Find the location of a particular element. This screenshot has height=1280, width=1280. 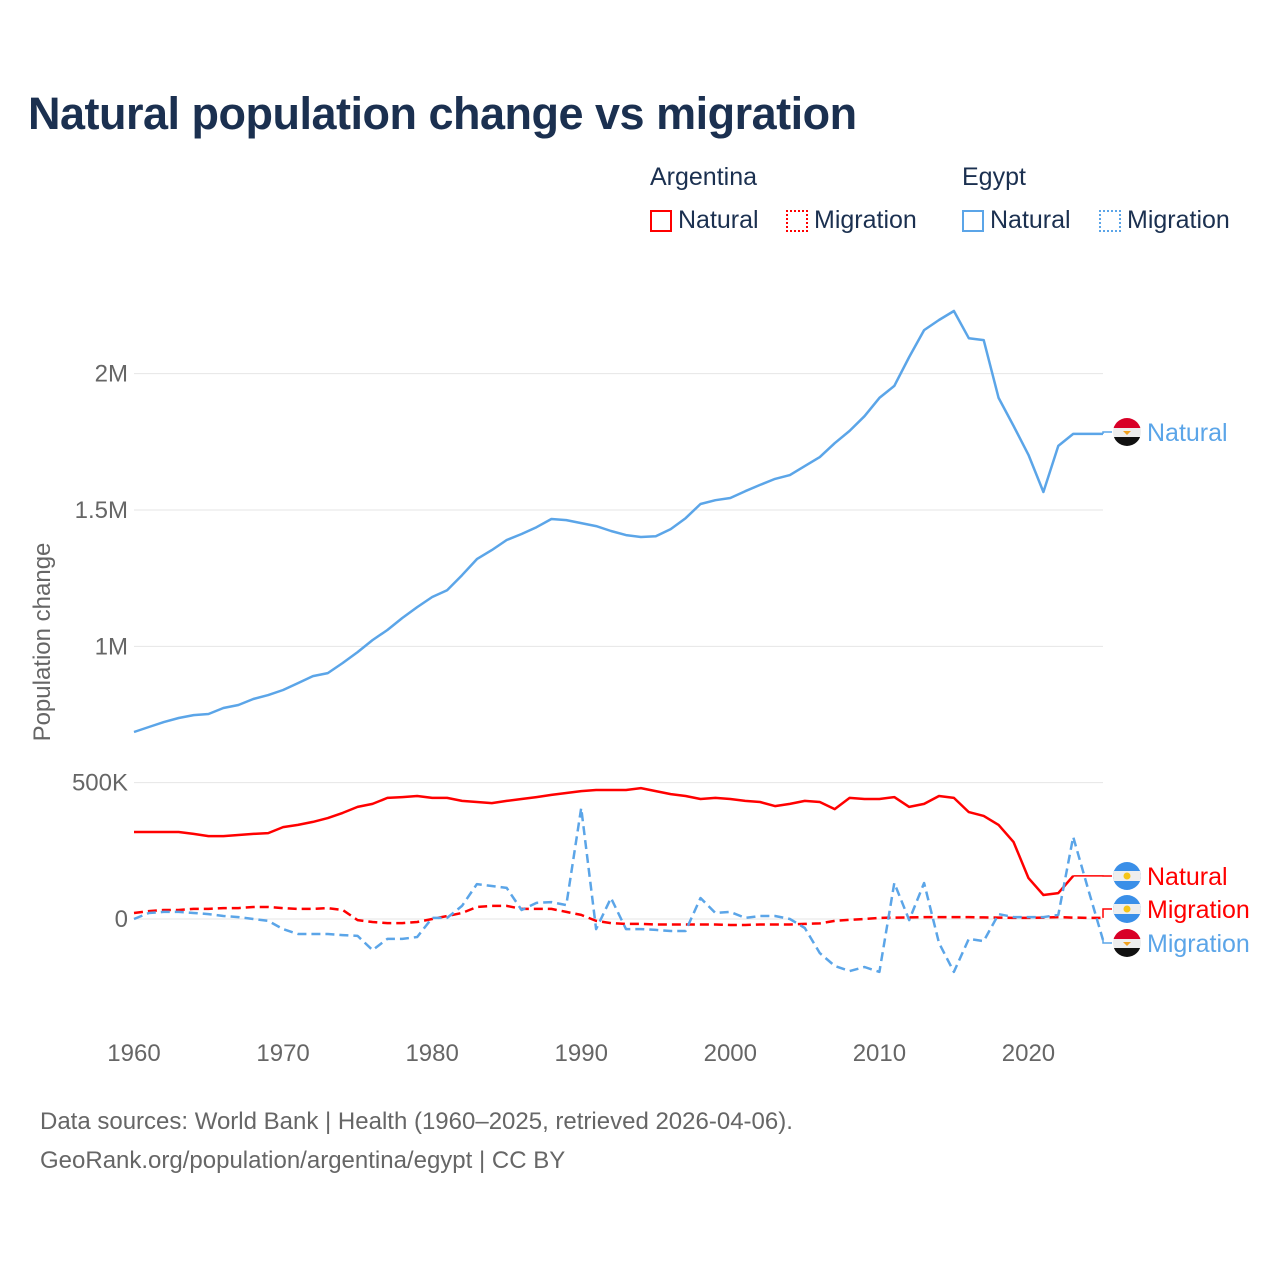

x-tick-label: 1980 is located at coordinates (431, 1053).